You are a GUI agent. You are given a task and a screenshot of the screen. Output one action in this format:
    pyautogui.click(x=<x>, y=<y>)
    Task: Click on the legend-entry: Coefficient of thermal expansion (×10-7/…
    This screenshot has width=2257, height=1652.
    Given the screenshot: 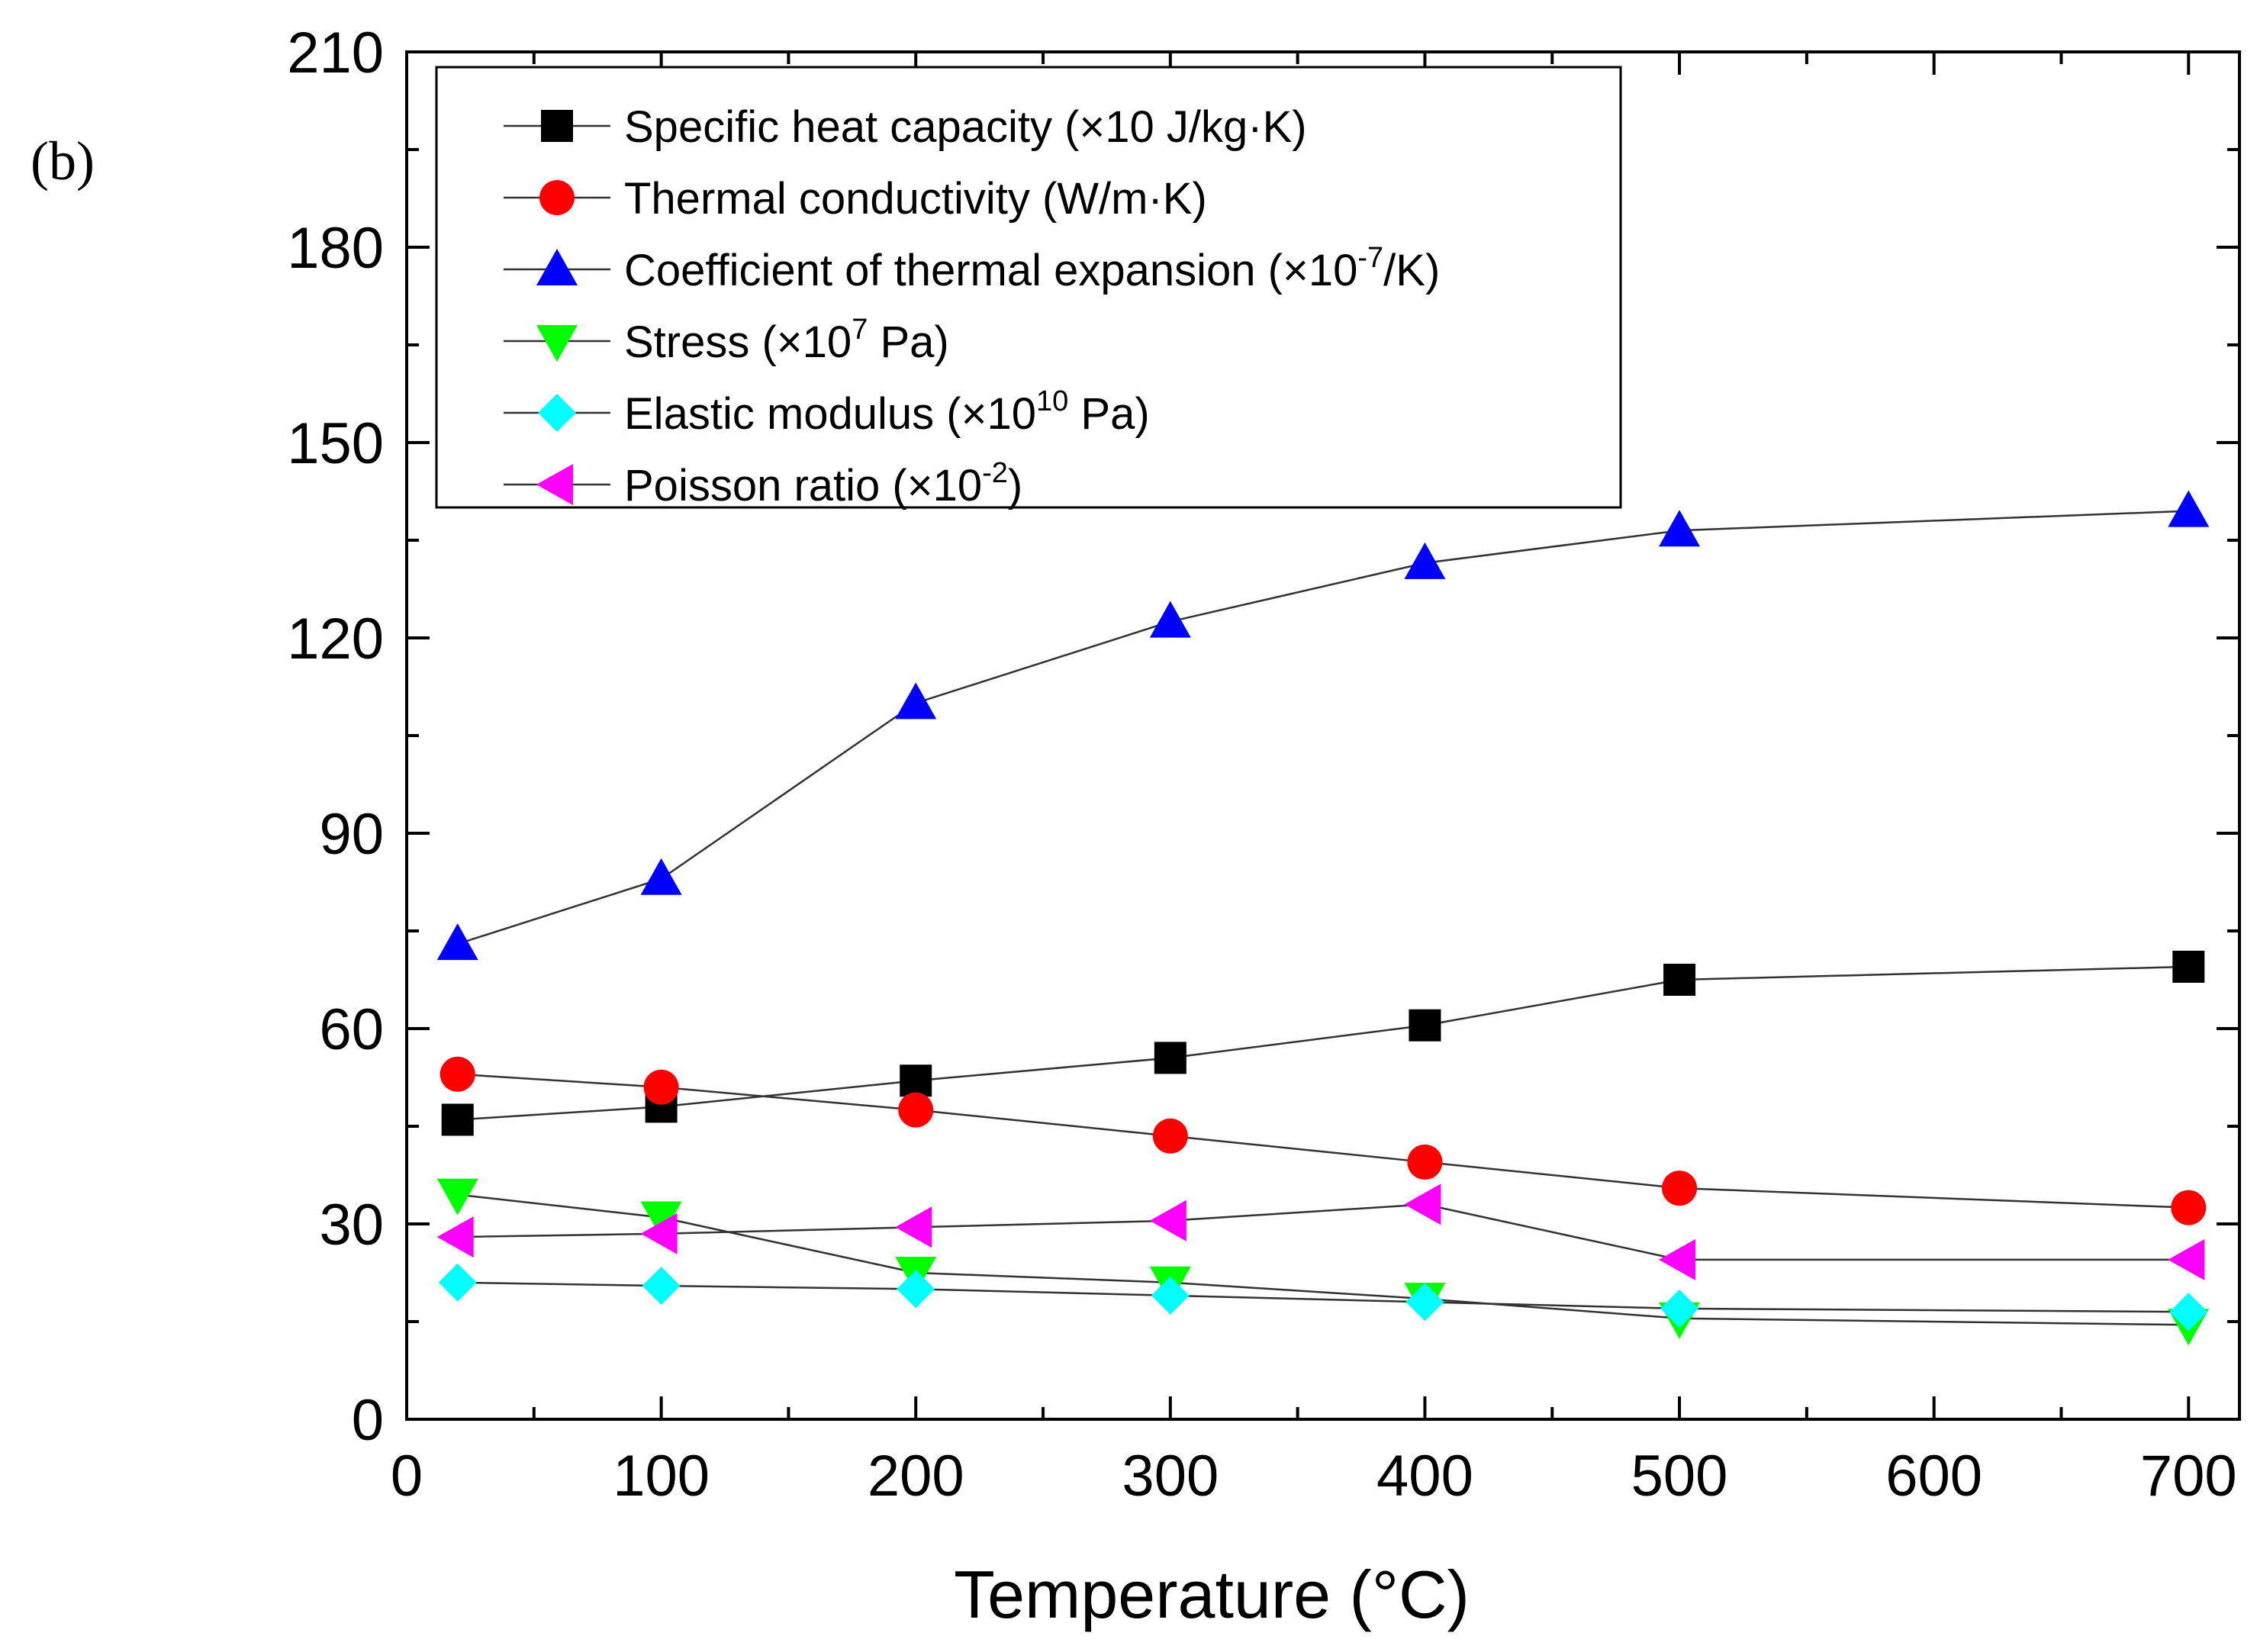 What is the action you would take?
    pyautogui.click(x=972, y=268)
    